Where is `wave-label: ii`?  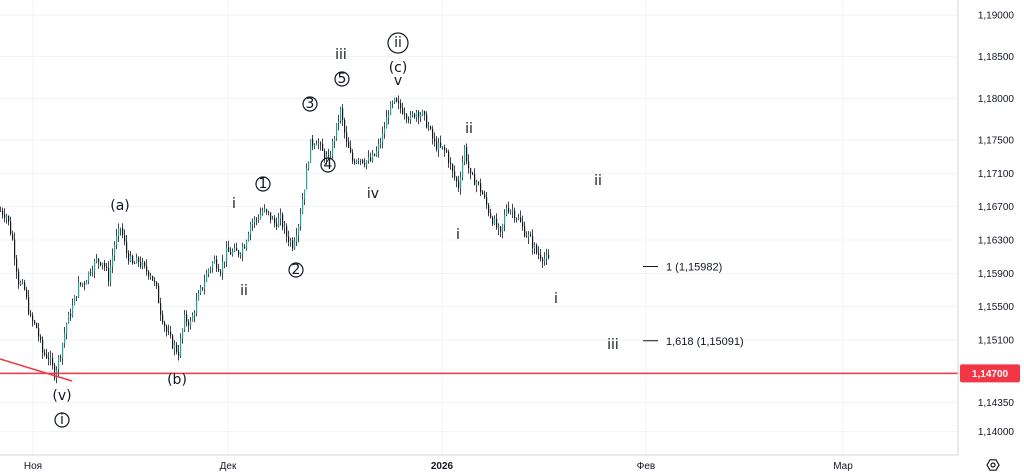 wave-label: ii is located at coordinates (398, 43).